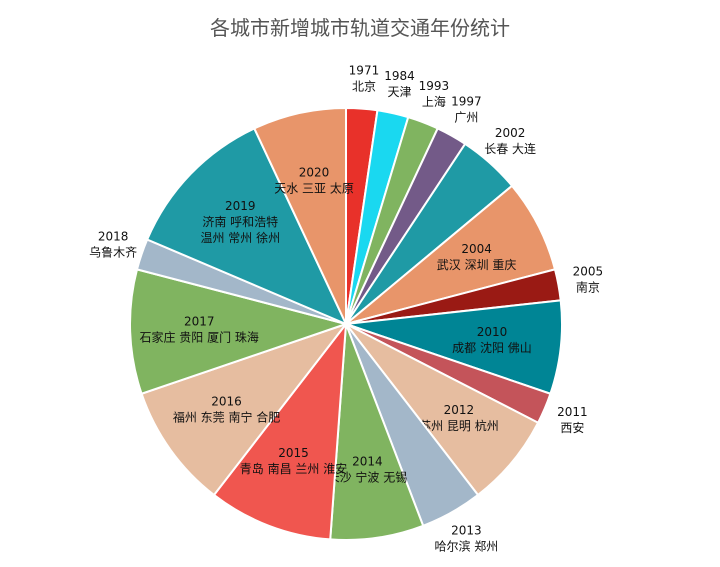 The height and width of the screenshot is (567, 720). I want to click on slice-year: 2012, so click(459, 410).